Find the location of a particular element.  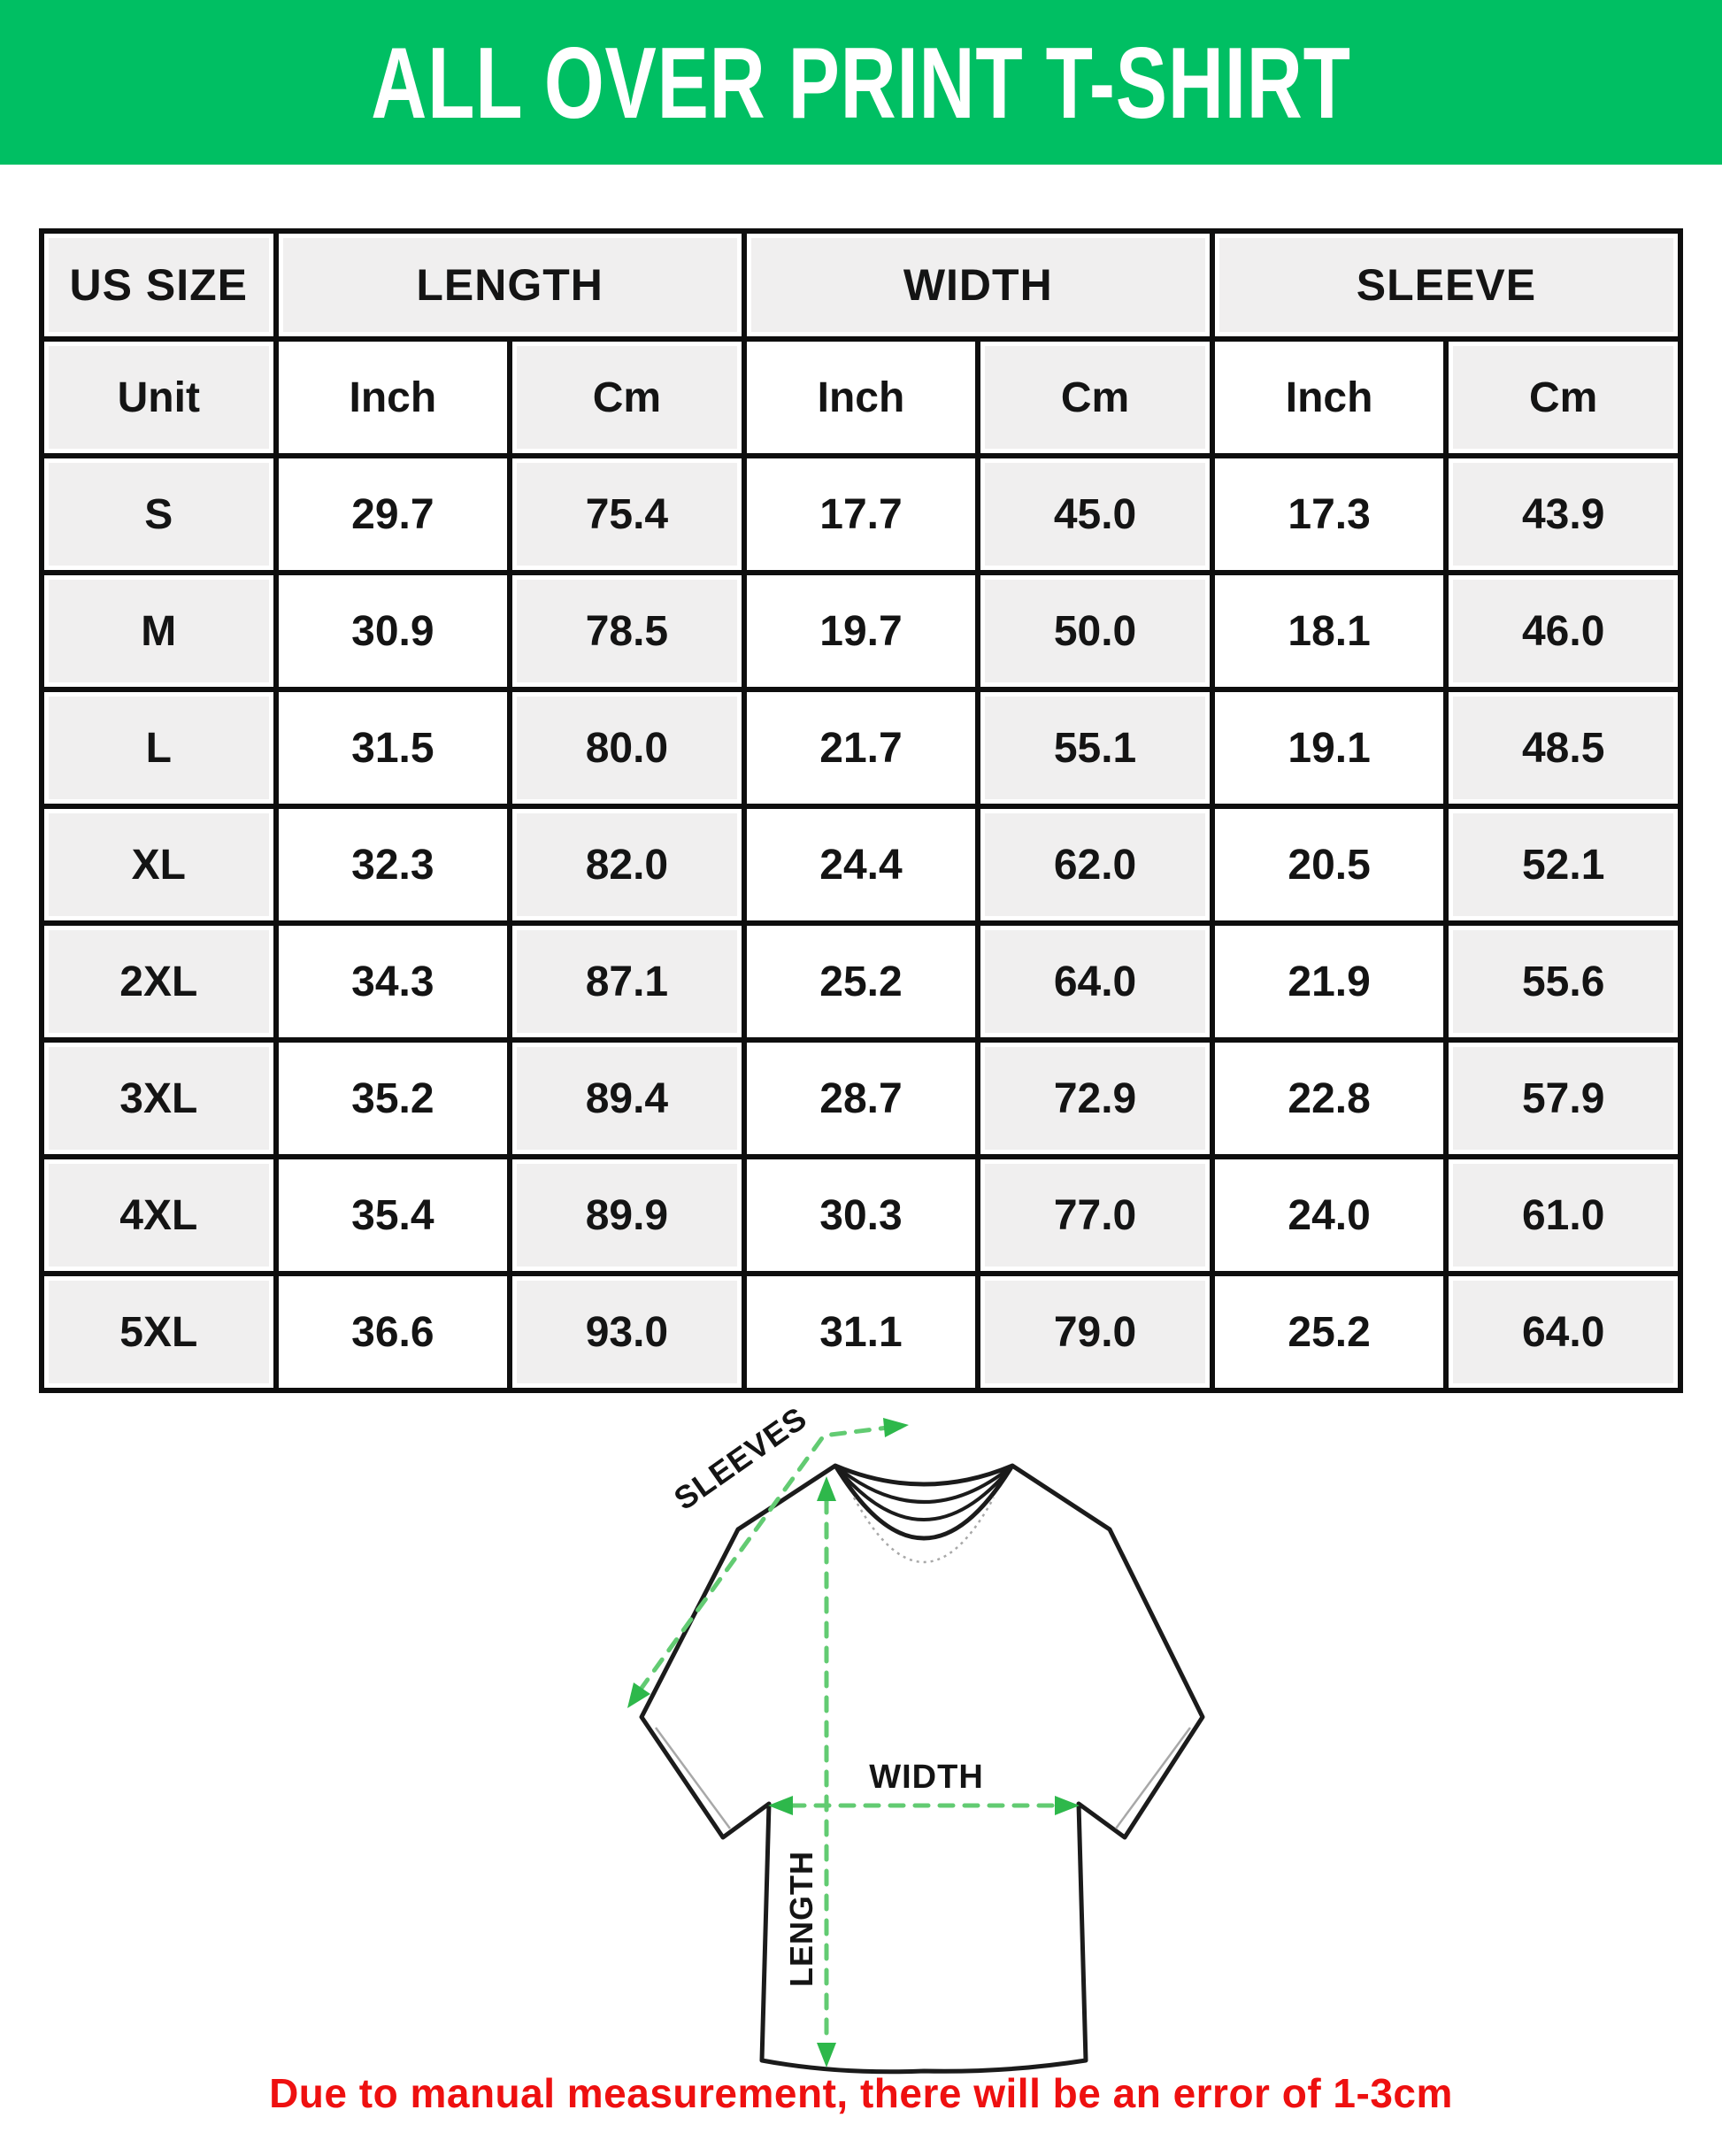

cell: 45.0 is located at coordinates (1095, 514).